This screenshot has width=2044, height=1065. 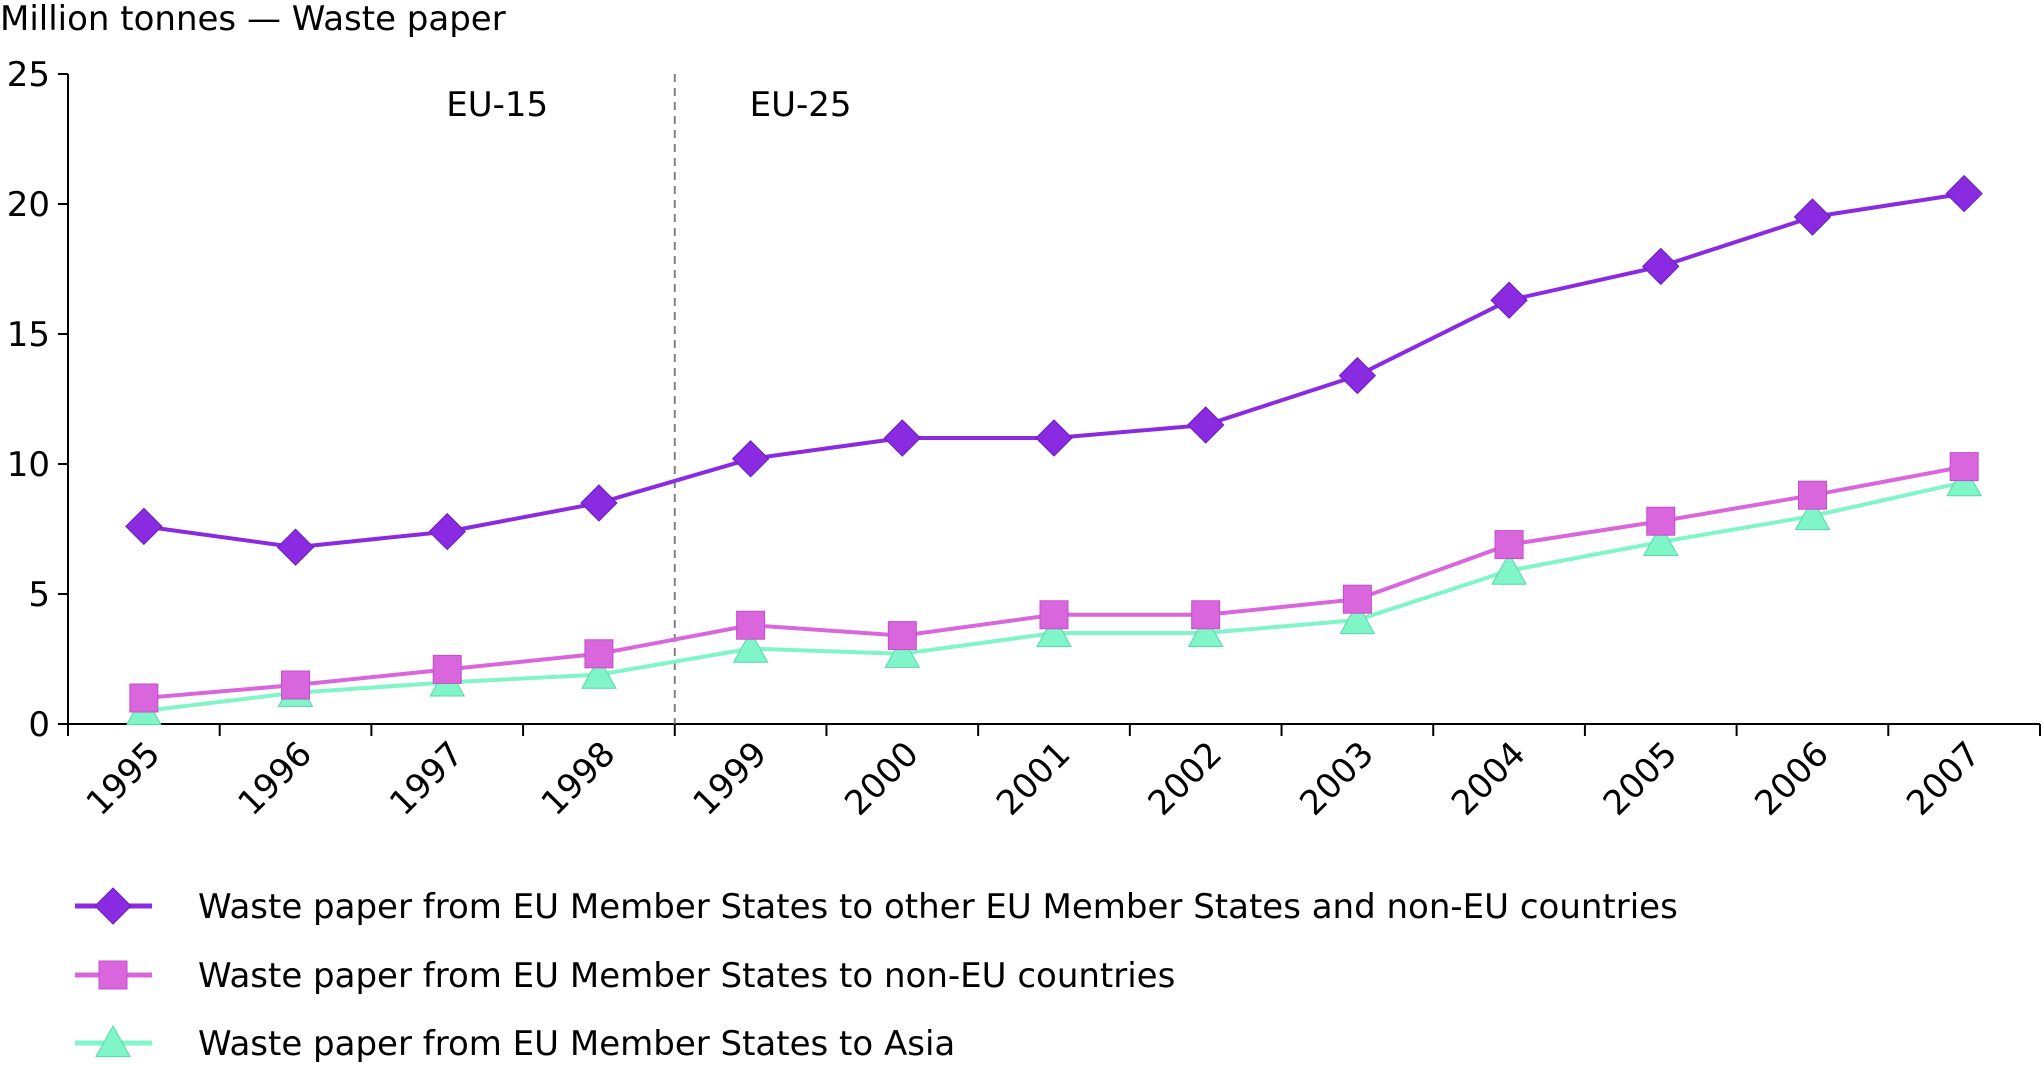 What do you see at coordinates (1488, 778) in the screenshot?
I see `x-tick-label: 2004` at bounding box center [1488, 778].